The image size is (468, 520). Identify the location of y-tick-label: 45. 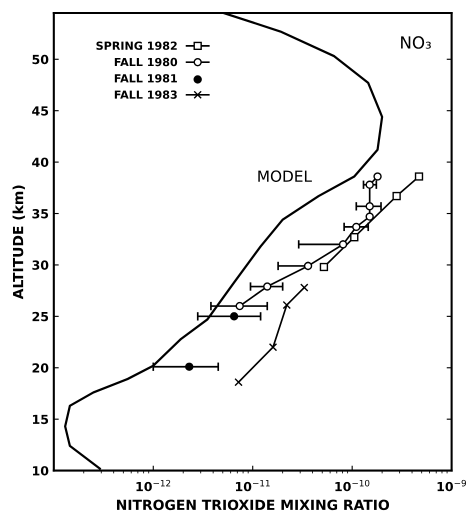
(40, 111).